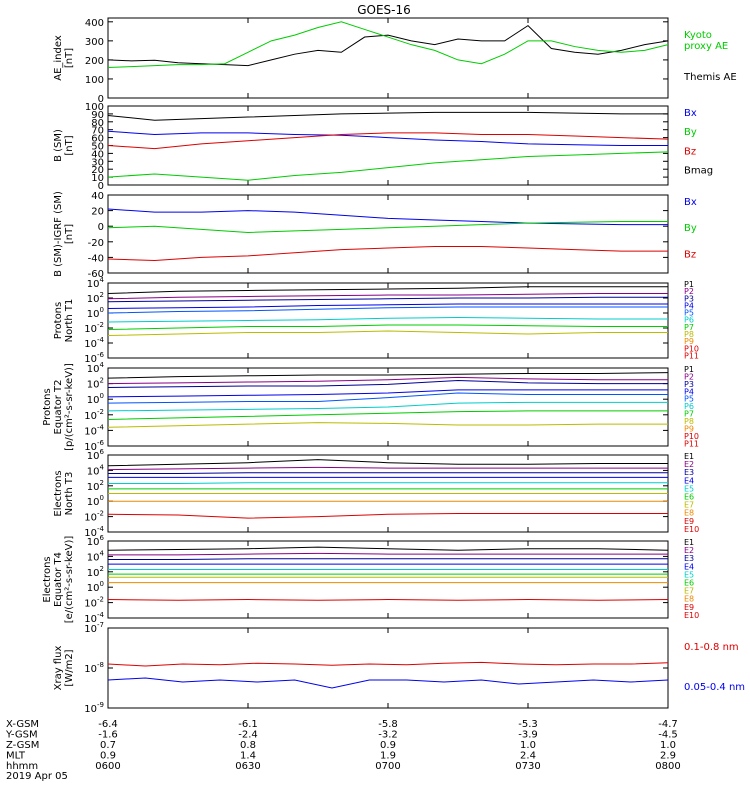  What do you see at coordinates (101, 227) in the screenshot?
I see `y-tick-label: 0` at bounding box center [101, 227].